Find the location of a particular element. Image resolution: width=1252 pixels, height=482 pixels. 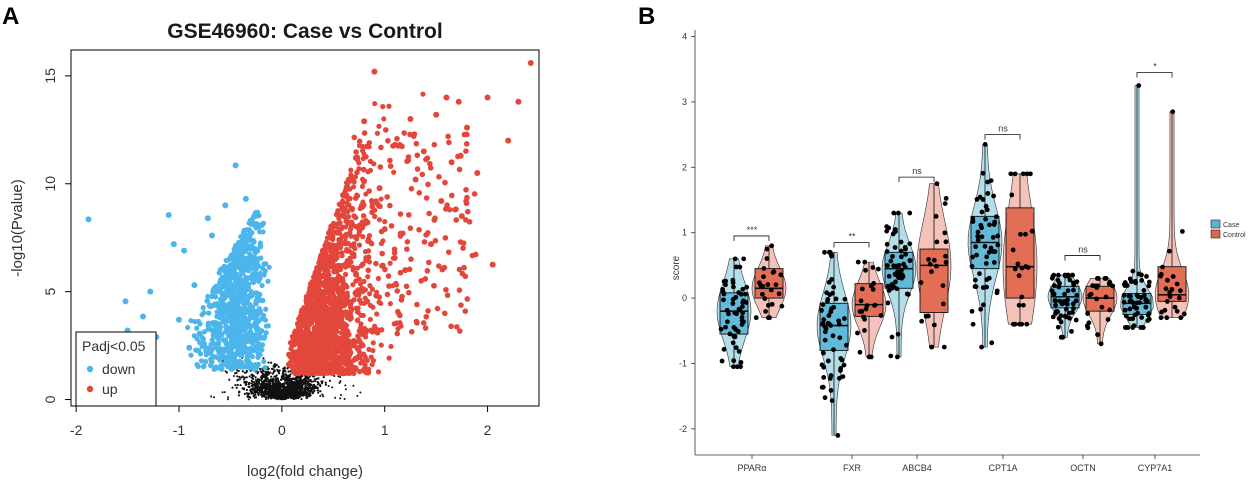

significance-label: * is located at coordinates (1155, 67).